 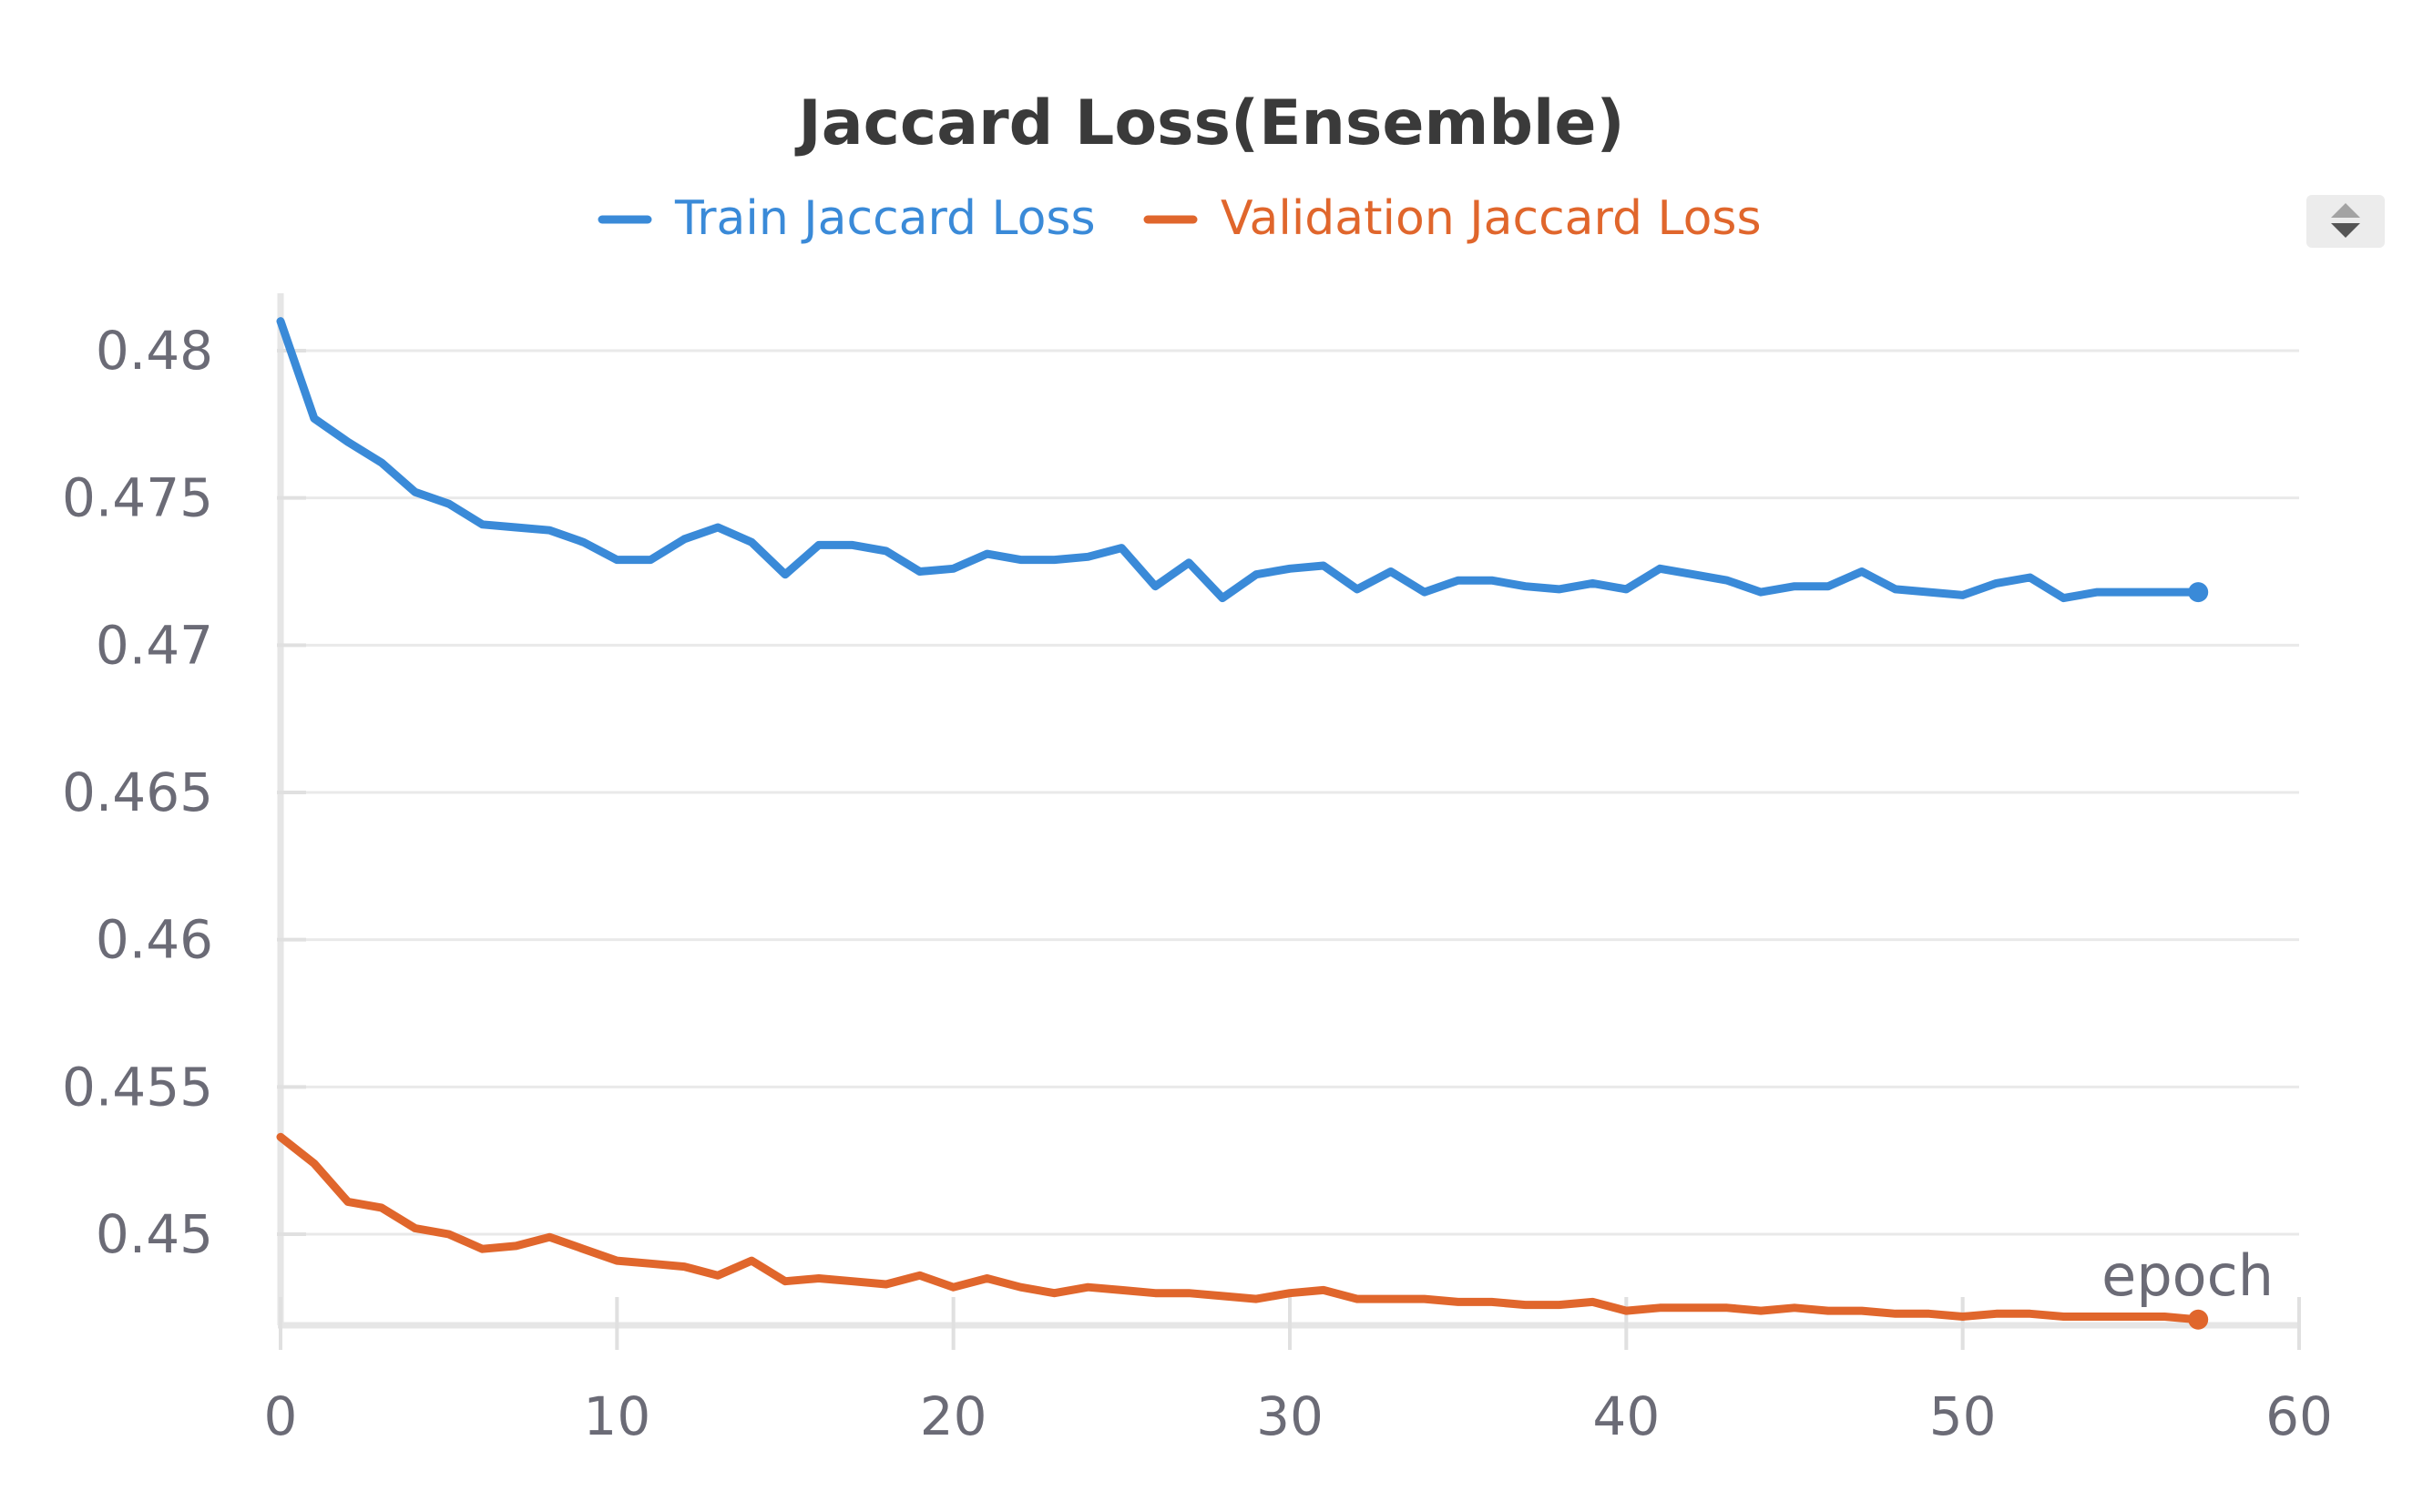 I want to click on x-tick-label-5: 50, so click(x=1963, y=1416).